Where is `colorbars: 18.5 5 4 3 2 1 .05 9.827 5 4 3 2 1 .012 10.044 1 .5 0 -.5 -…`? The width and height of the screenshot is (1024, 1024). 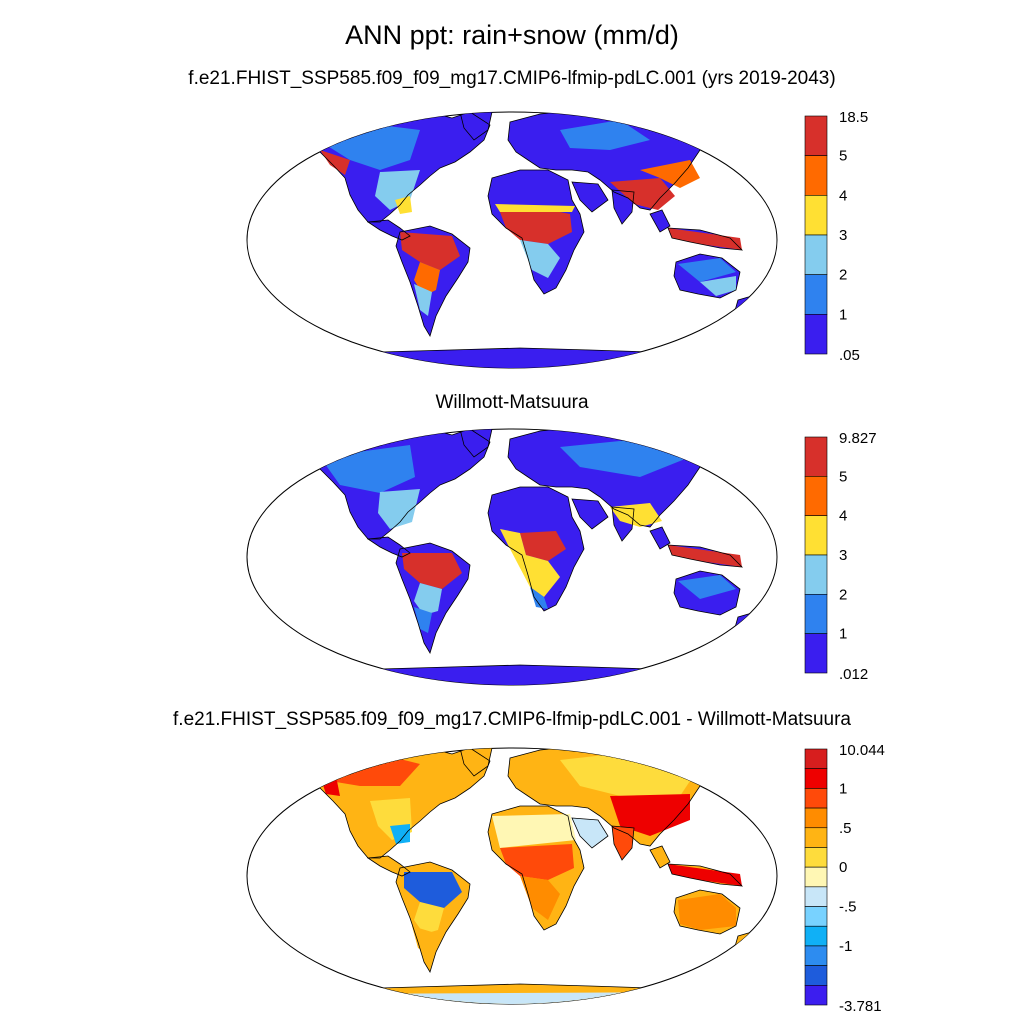
colorbars: 18.5 5 4 3 2 1 .05 9.827 5 4 3 2 1 .012 10.044 1 .5 0 -.5 -… is located at coordinates (844, 562).